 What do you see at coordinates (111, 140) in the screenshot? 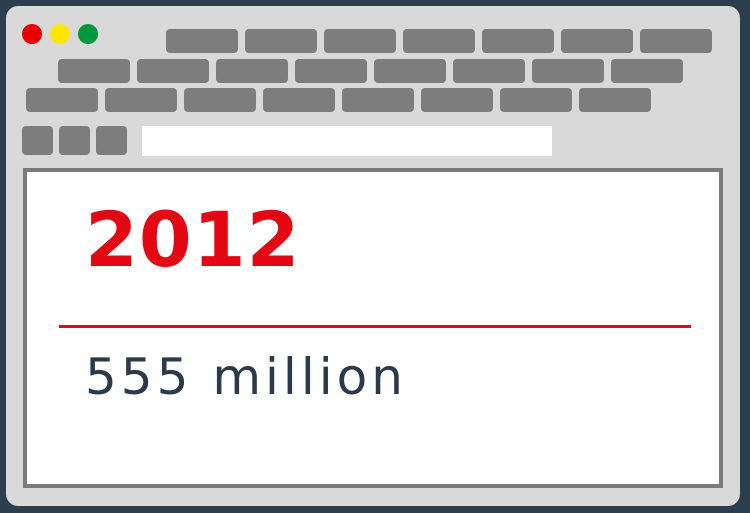
I see `reload-button` at bounding box center [111, 140].